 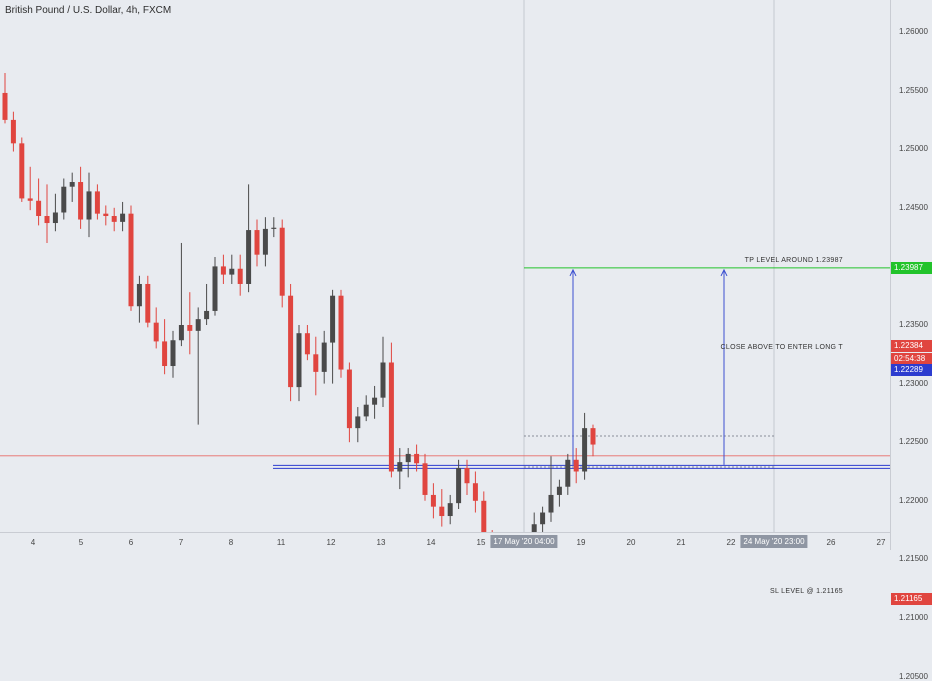 What do you see at coordinates (381, 542) in the screenshot?
I see `time-tick-label: 13` at bounding box center [381, 542].